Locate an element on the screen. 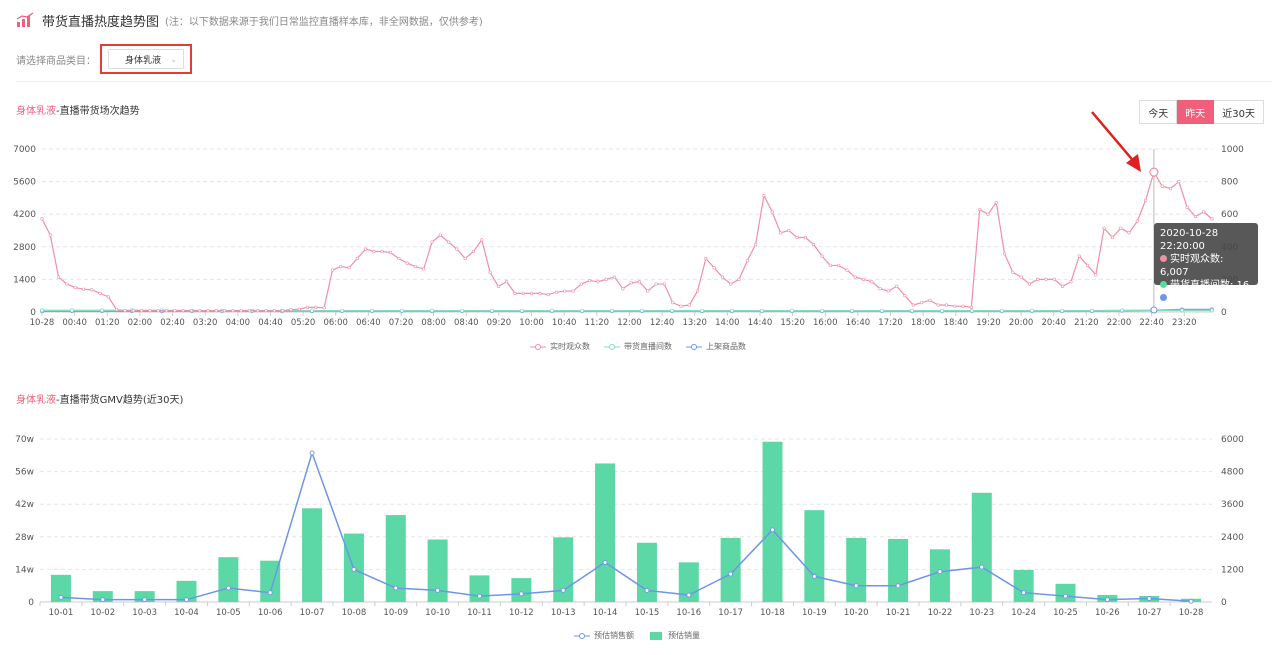 This screenshot has width=1280, height=655. x-tick-label: 10-08 is located at coordinates (354, 613).